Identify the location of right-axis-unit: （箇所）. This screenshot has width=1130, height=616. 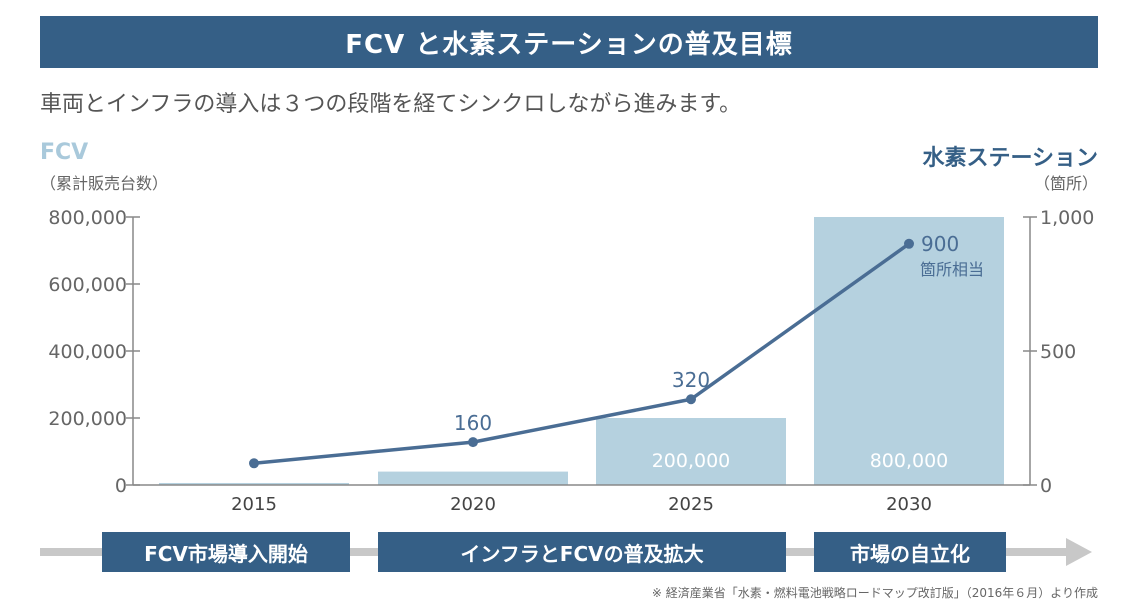
(1065, 183).